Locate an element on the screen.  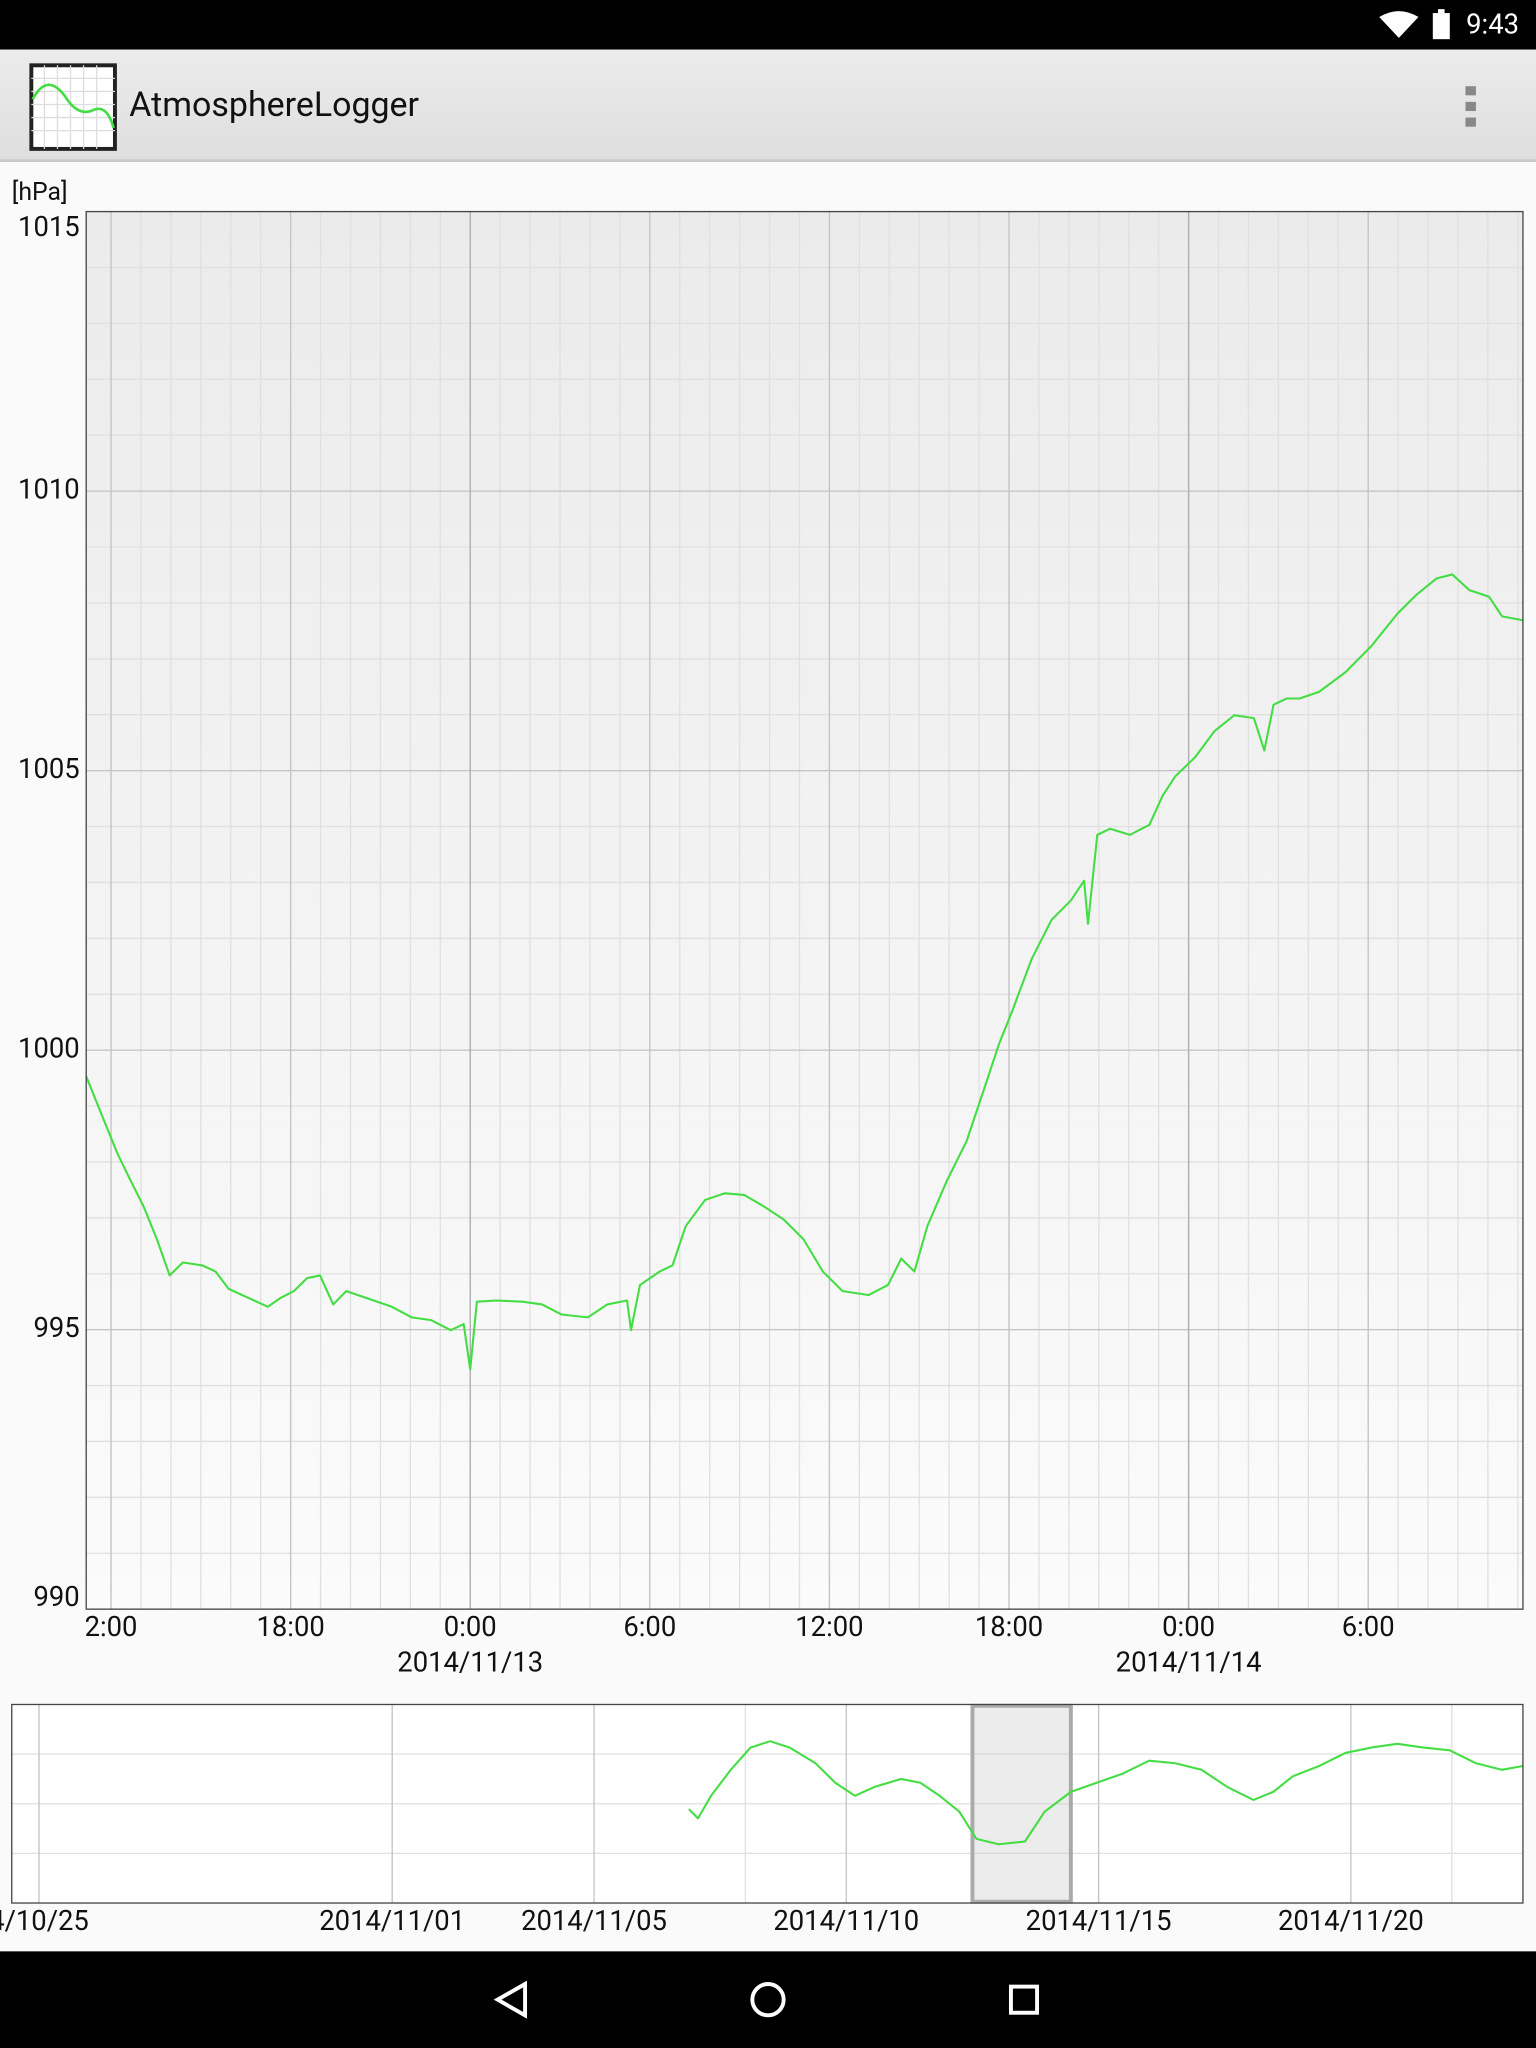
x-tick-label: 2014/11/05 is located at coordinates (594, 1921).